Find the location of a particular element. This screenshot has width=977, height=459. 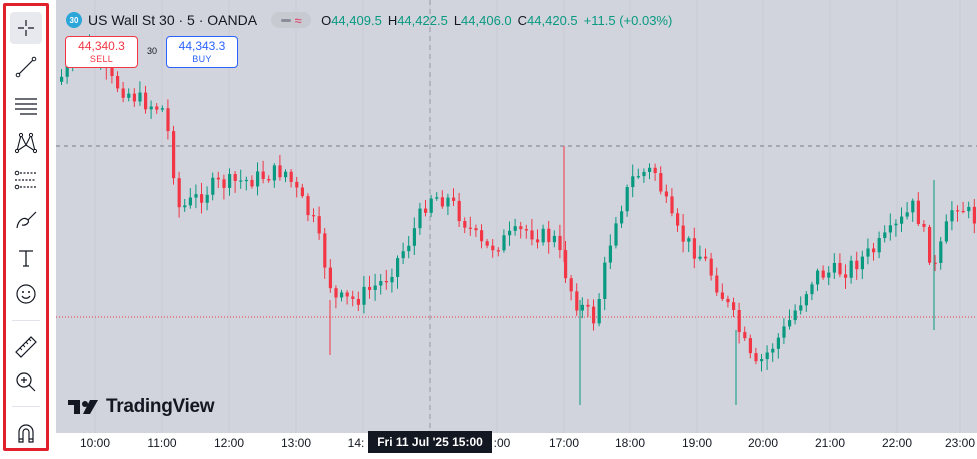

pattern-tool-button is located at coordinates (26, 143).